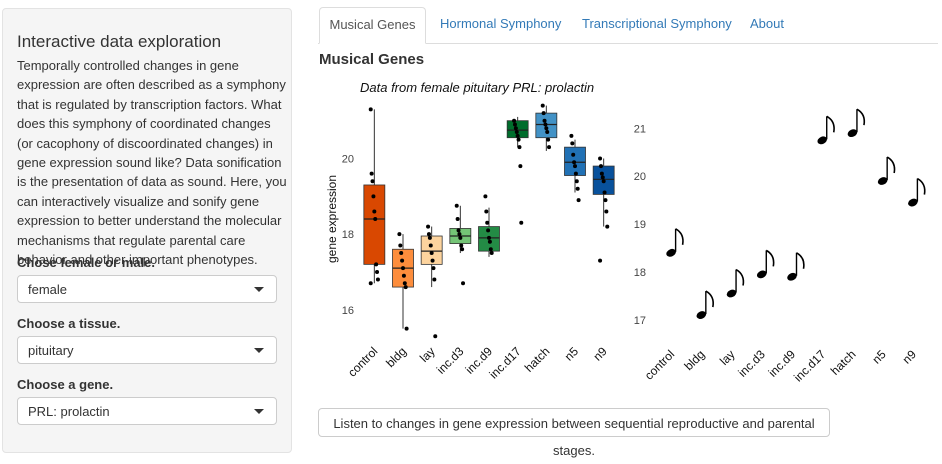 The image size is (942, 464). What do you see at coordinates (65, 384) in the screenshot?
I see `gene-label: Choose a gene.` at bounding box center [65, 384].